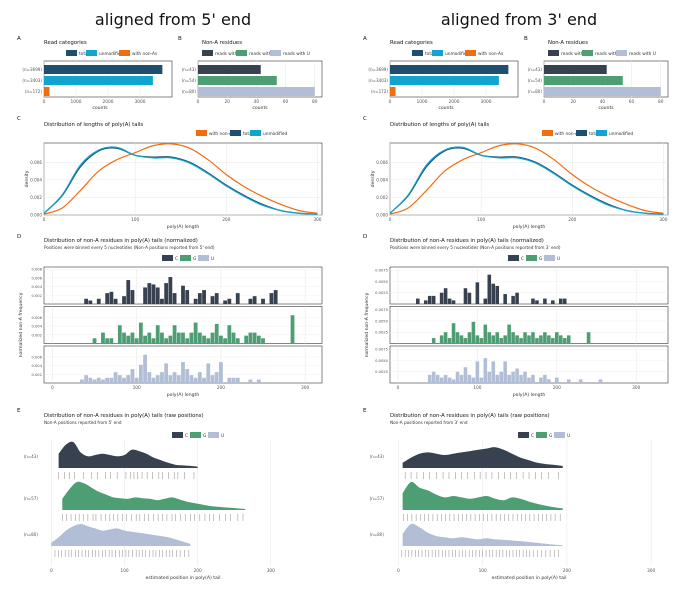 The width and height of the screenshot is (692, 592). What do you see at coordinates (248, 134) in the screenshot?
I see `legend-c-total-label: total` at bounding box center [248, 134].